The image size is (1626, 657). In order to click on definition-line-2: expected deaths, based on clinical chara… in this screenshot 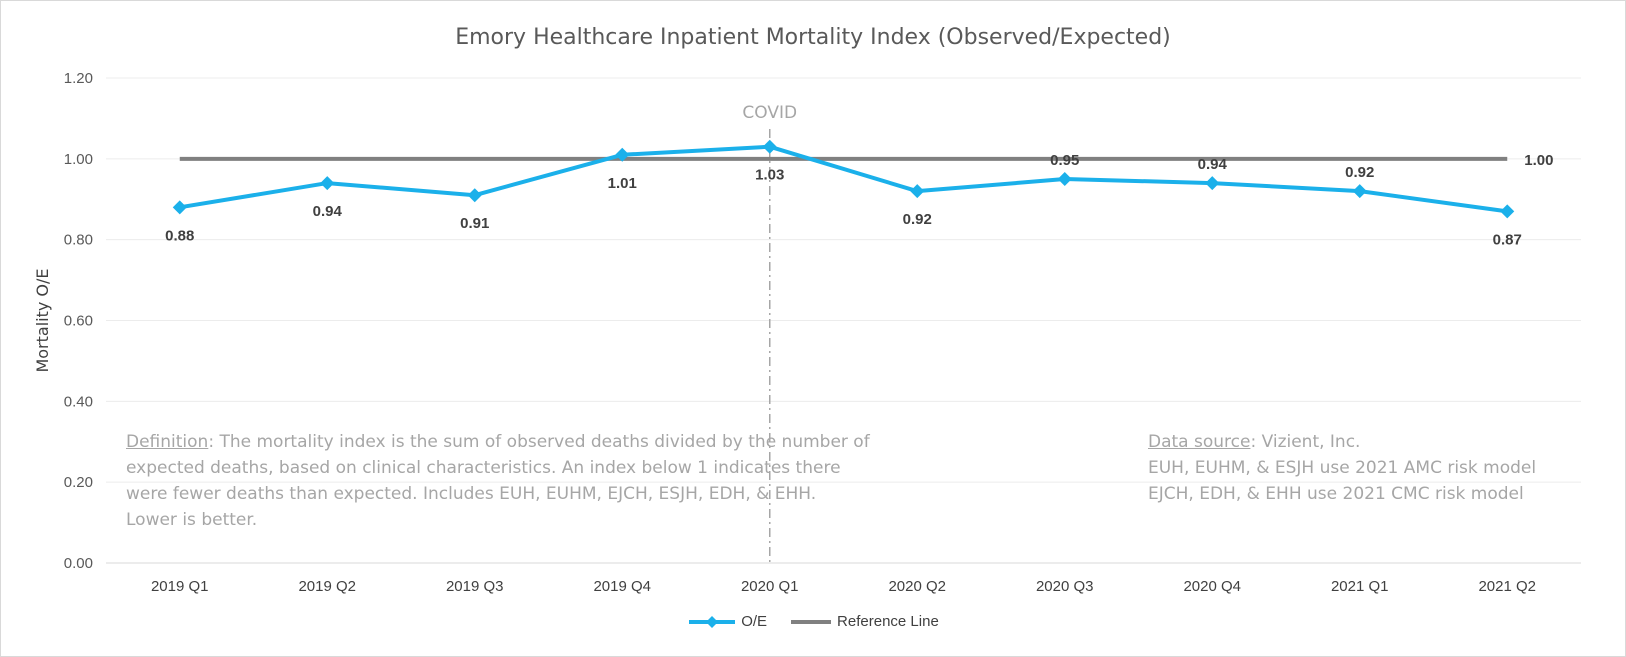, I will do `click(483, 468)`.